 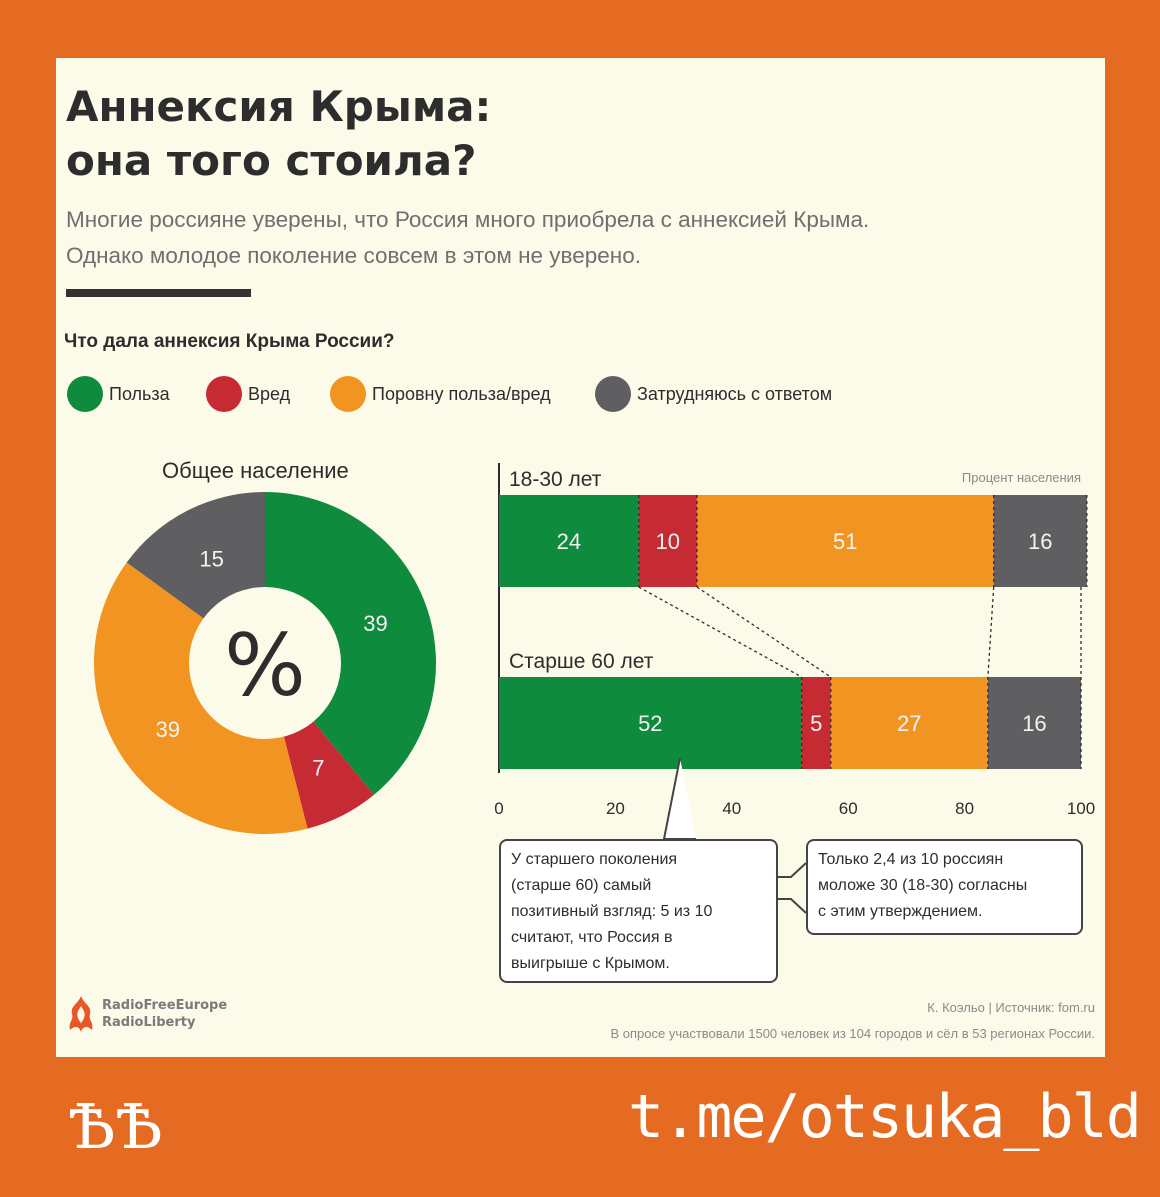 What do you see at coordinates (271, 160) in the screenshot?
I see `title-line-2: она того стоила?` at bounding box center [271, 160].